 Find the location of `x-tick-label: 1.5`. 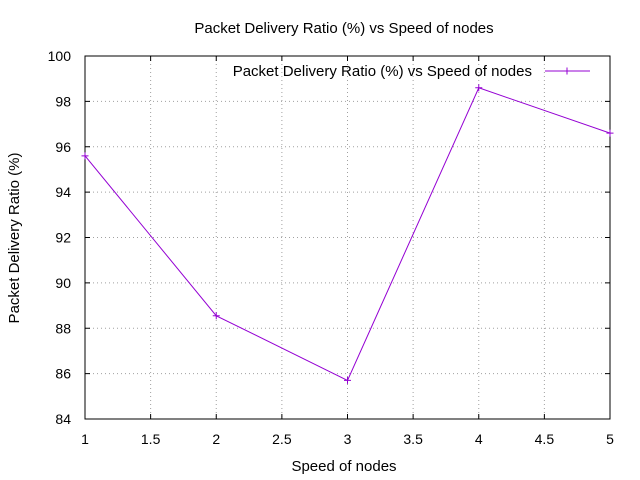

x-tick-label: 1.5 is located at coordinates (151, 439).